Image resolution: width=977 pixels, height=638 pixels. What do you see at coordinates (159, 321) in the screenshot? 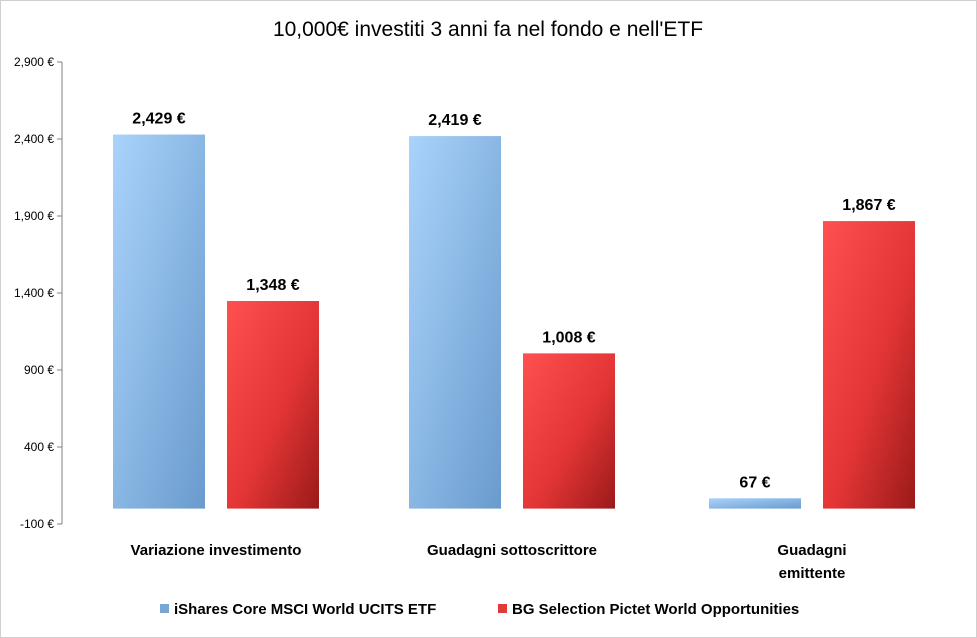
I see `bar-series1-cat1` at bounding box center [159, 321].